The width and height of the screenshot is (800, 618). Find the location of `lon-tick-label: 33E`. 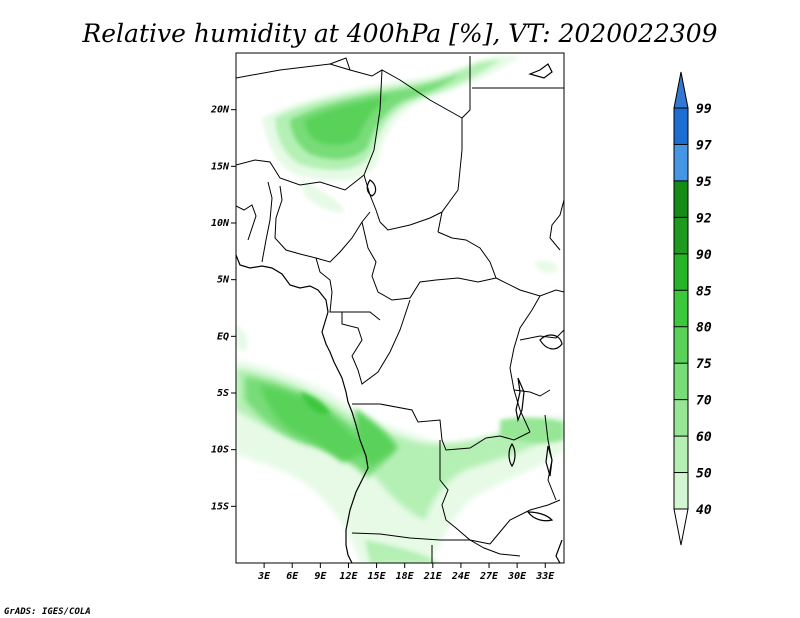

lon-tick-label: 33E is located at coordinates (545, 576).